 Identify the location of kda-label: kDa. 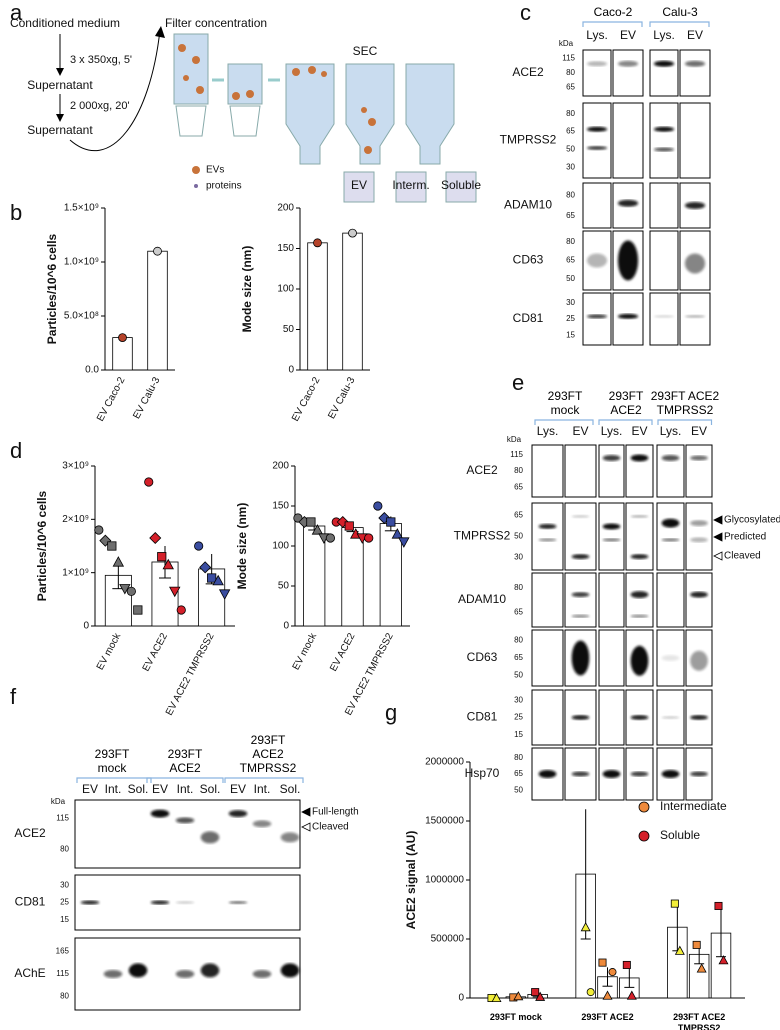
(58, 801).